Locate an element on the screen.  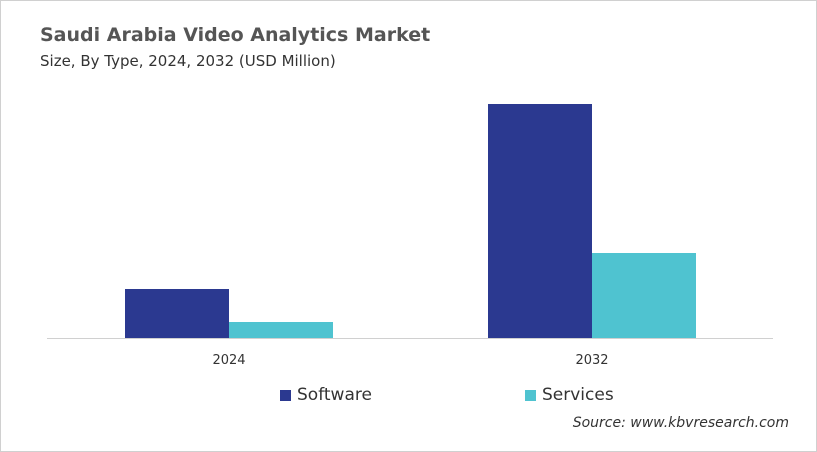
bar-software-2032 is located at coordinates (540, 221).